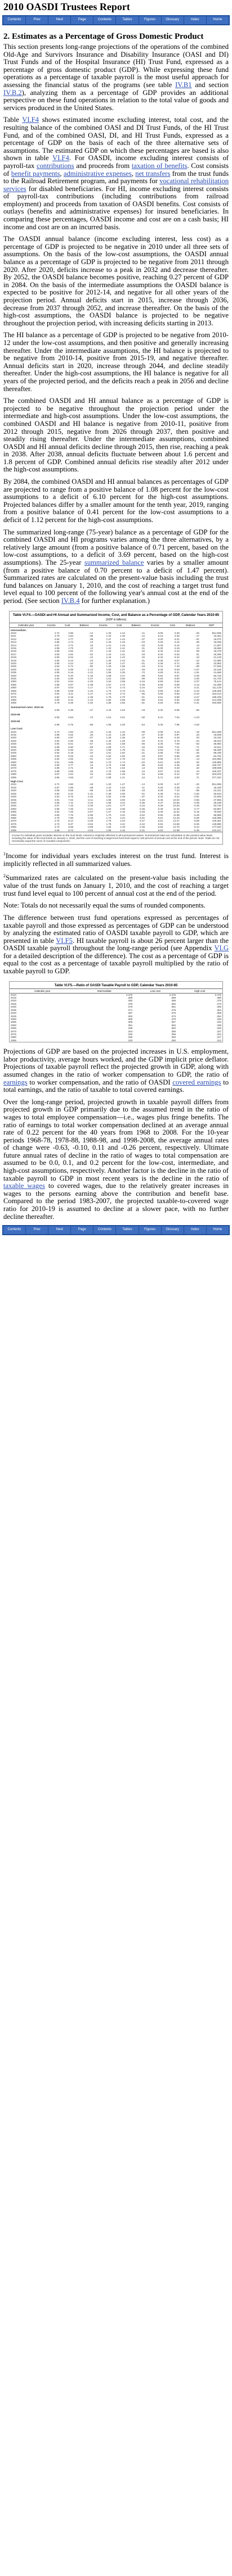 The height and width of the screenshot is (2576, 232). I want to click on table-cell: 2015, so click(14, 734).